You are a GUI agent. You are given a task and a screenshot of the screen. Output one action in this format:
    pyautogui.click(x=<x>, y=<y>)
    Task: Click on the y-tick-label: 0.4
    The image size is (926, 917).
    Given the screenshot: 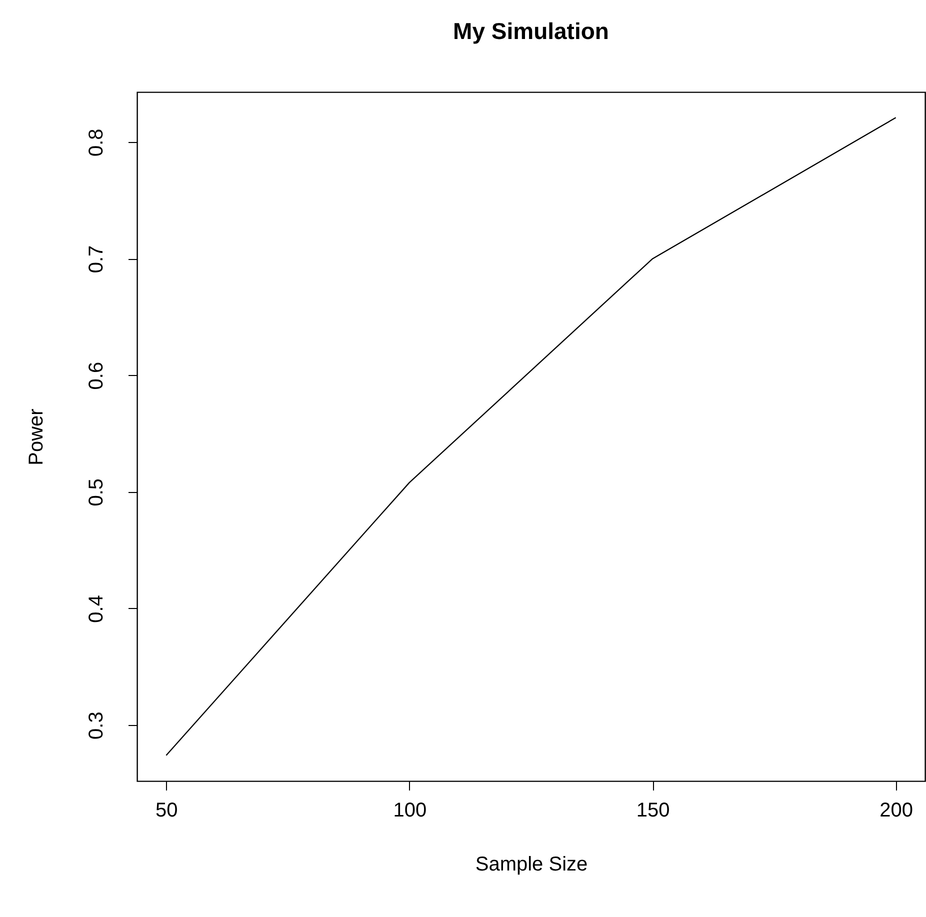 What is the action you would take?
    pyautogui.click(x=97, y=609)
    